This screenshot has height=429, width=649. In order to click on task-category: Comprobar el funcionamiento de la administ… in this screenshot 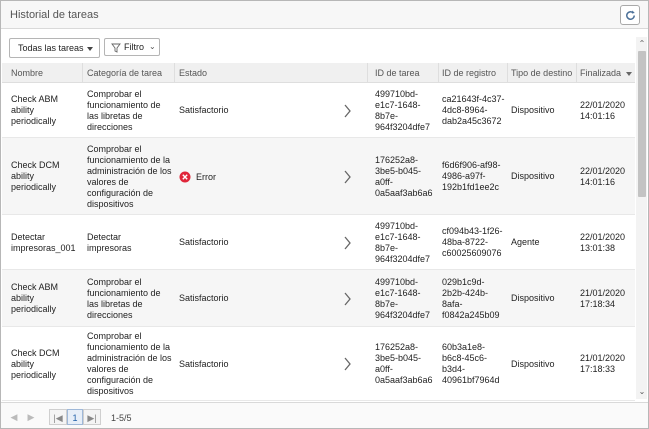, I will do `click(131, 177)`.